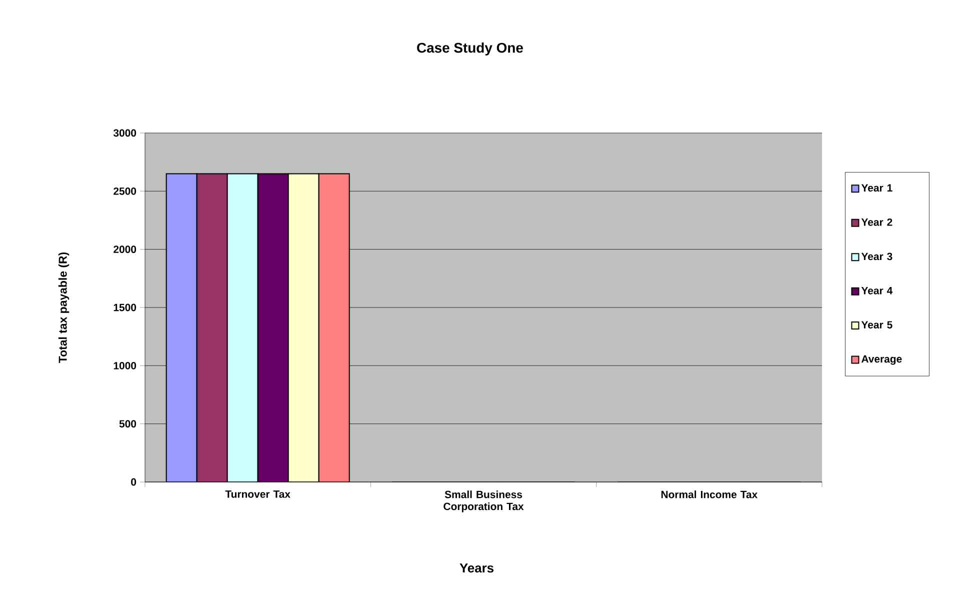 The width and height of the screenshot is (966, 608). What do you see at coordinates (64, 307) in the screenshot?
I see `y-axis-title: Total tax payable (R)` at bounding box center [64, 307].